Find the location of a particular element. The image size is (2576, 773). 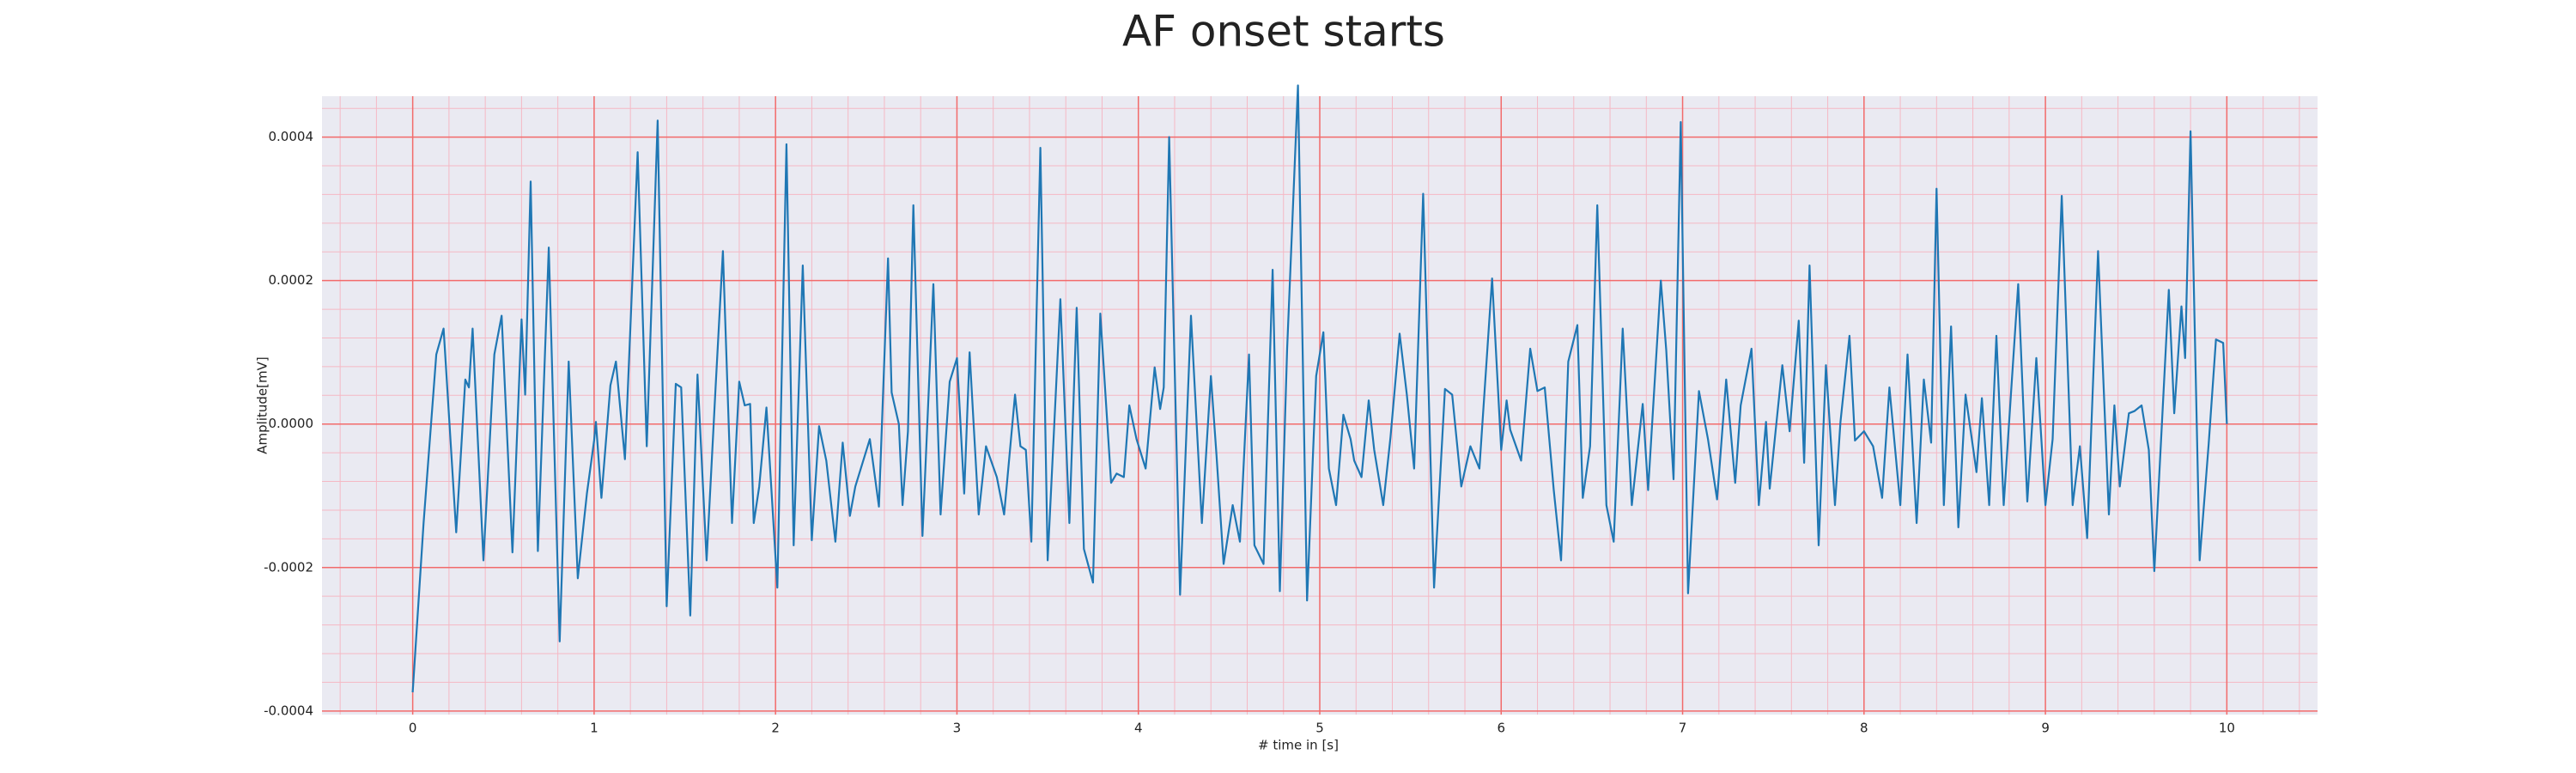

x-tick-label: 0 is located at coordinates (413, 728).